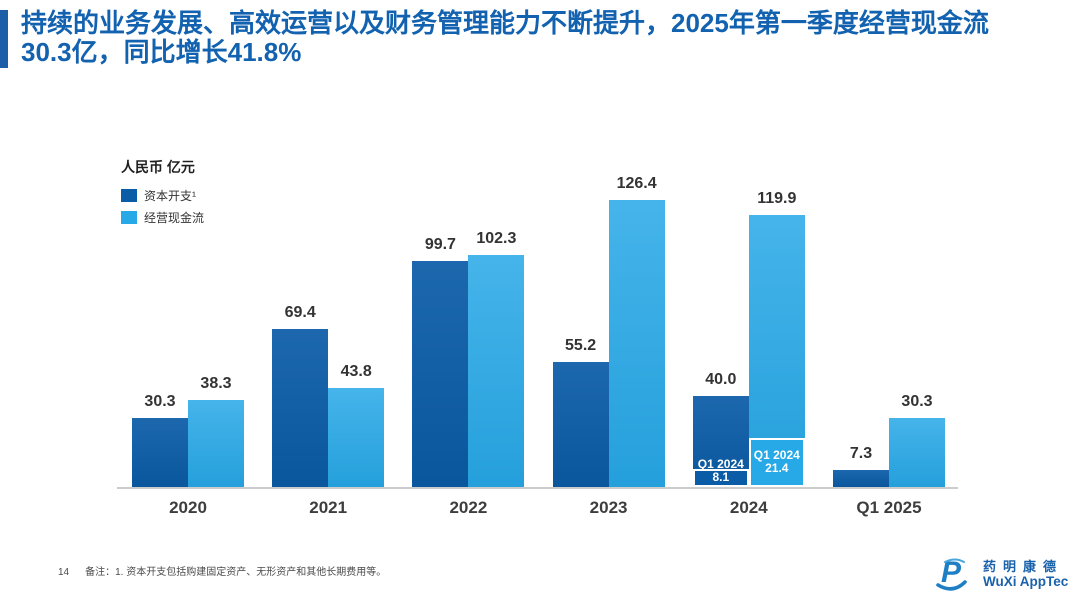  I want to click on bar-q1-2025-cashflow, so click(917, 452).